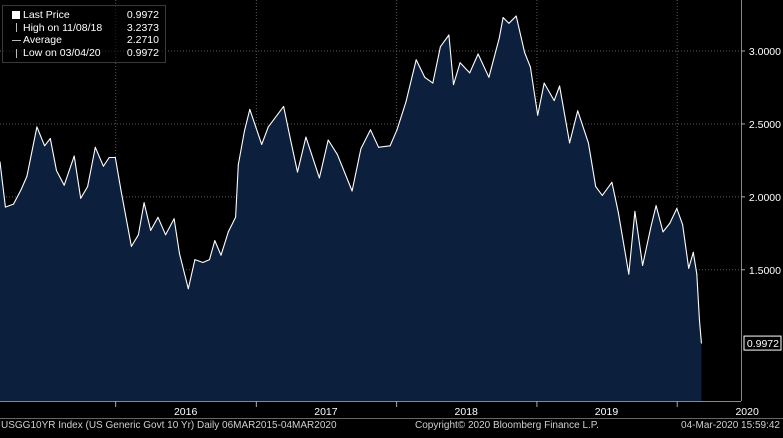 The image size is (783, 438). Describe the element at coordinates (16, 40) in the screenshot. I see `dash-icon` at that location.